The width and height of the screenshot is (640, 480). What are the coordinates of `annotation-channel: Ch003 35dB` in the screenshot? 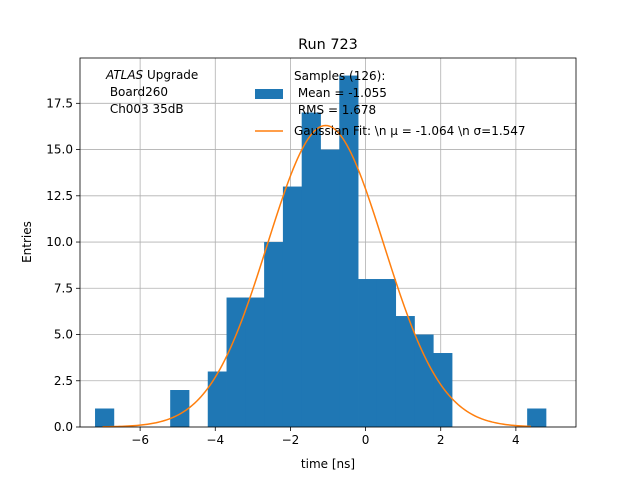 It's located at (145, 109).